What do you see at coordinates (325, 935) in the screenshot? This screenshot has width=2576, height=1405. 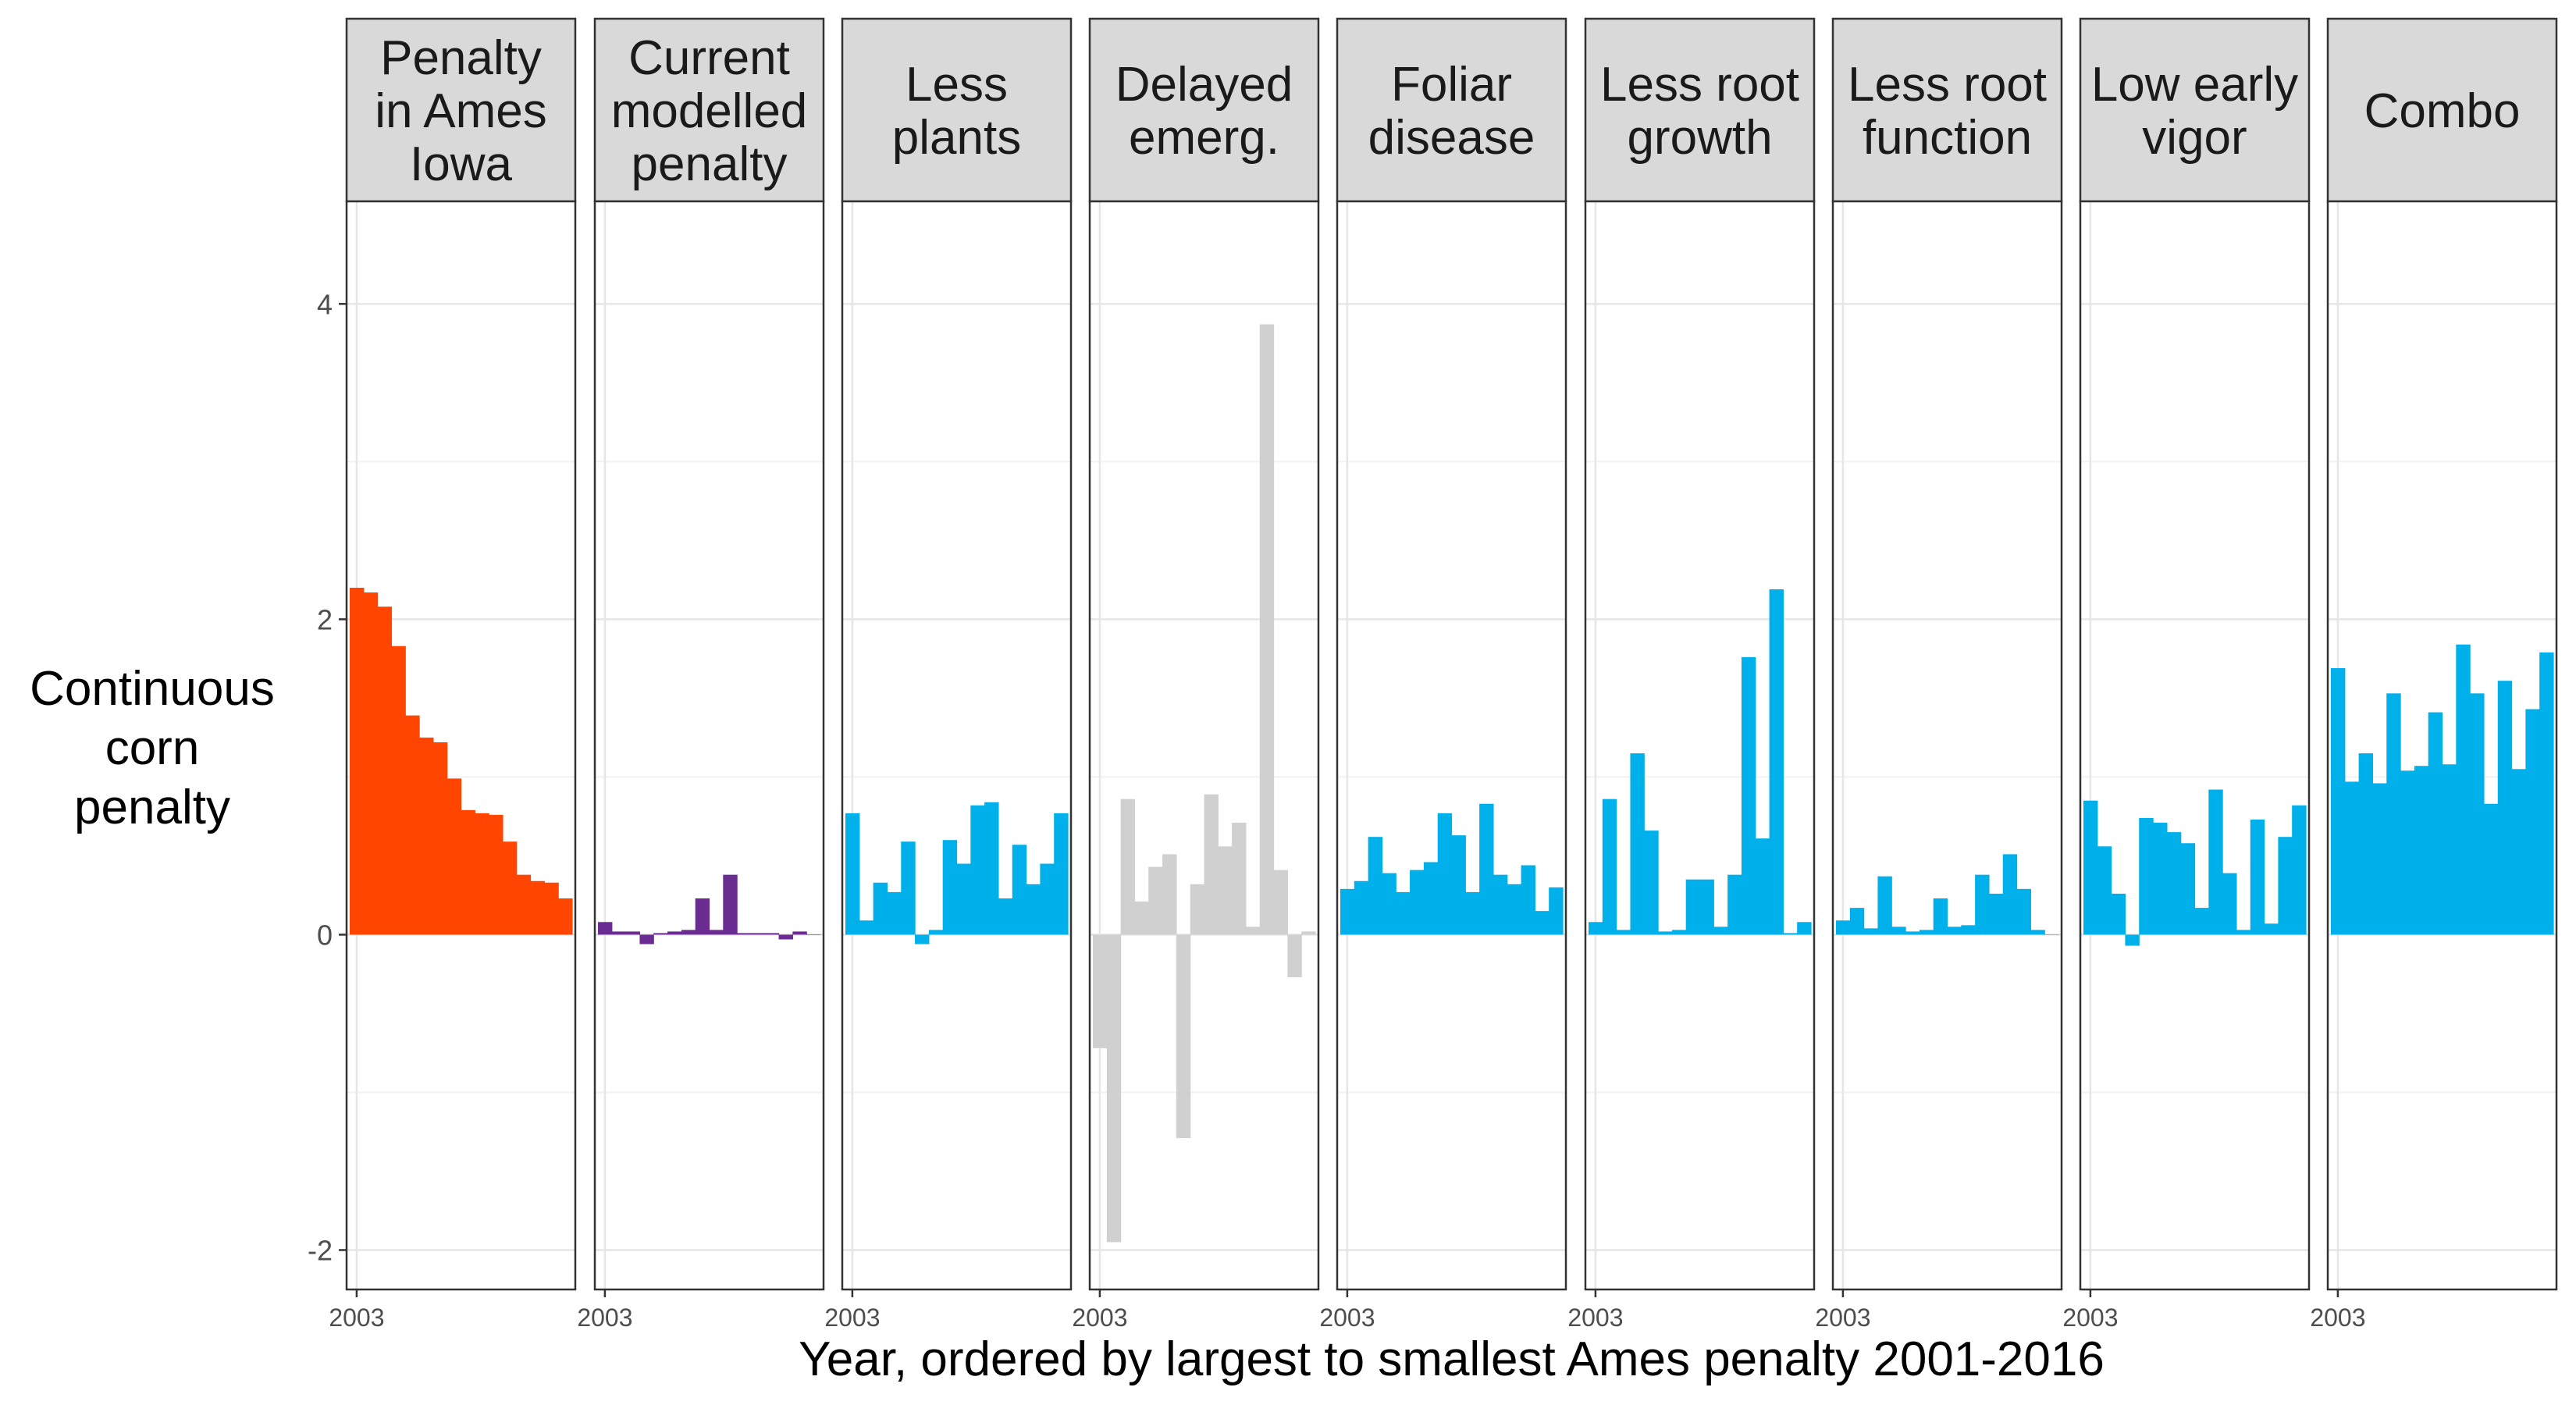 I see `y-tick-label: 0` at bounding box center [325, 935].